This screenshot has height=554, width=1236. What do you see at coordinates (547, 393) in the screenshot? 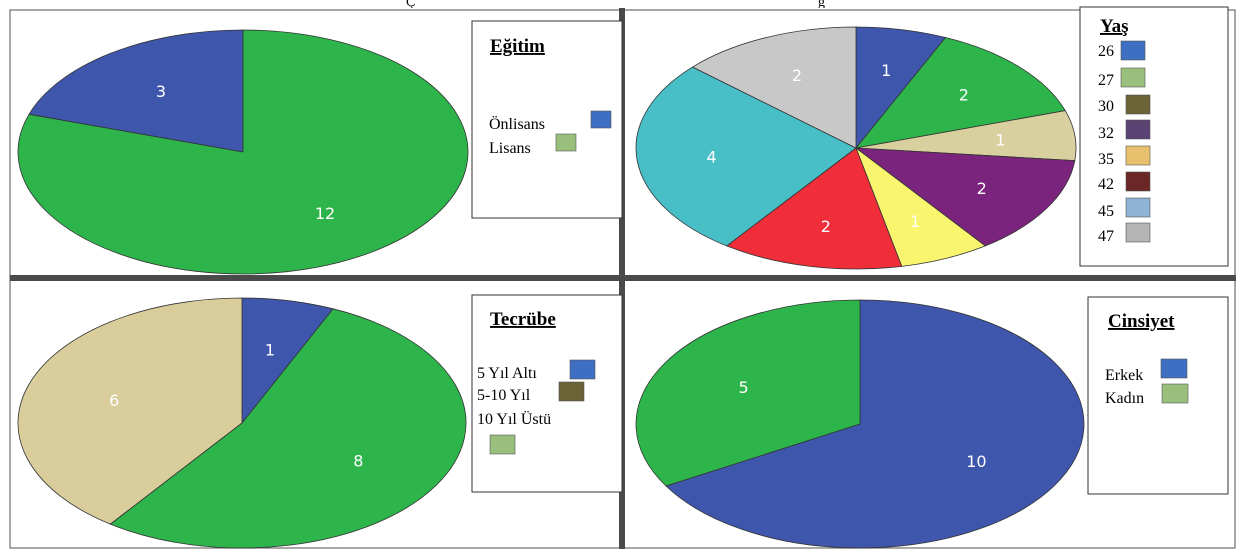
I see `legend-box-tecrube` at bounding box center [547, 393].